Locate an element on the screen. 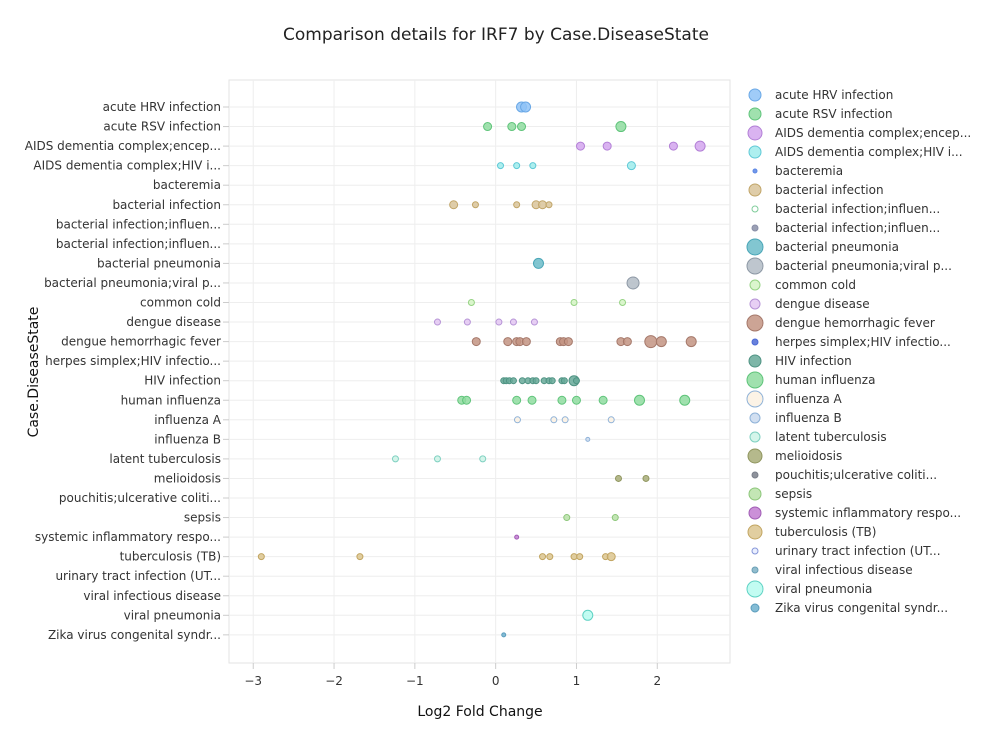  legend-label: influenza A is located at coordinates (809, 399).